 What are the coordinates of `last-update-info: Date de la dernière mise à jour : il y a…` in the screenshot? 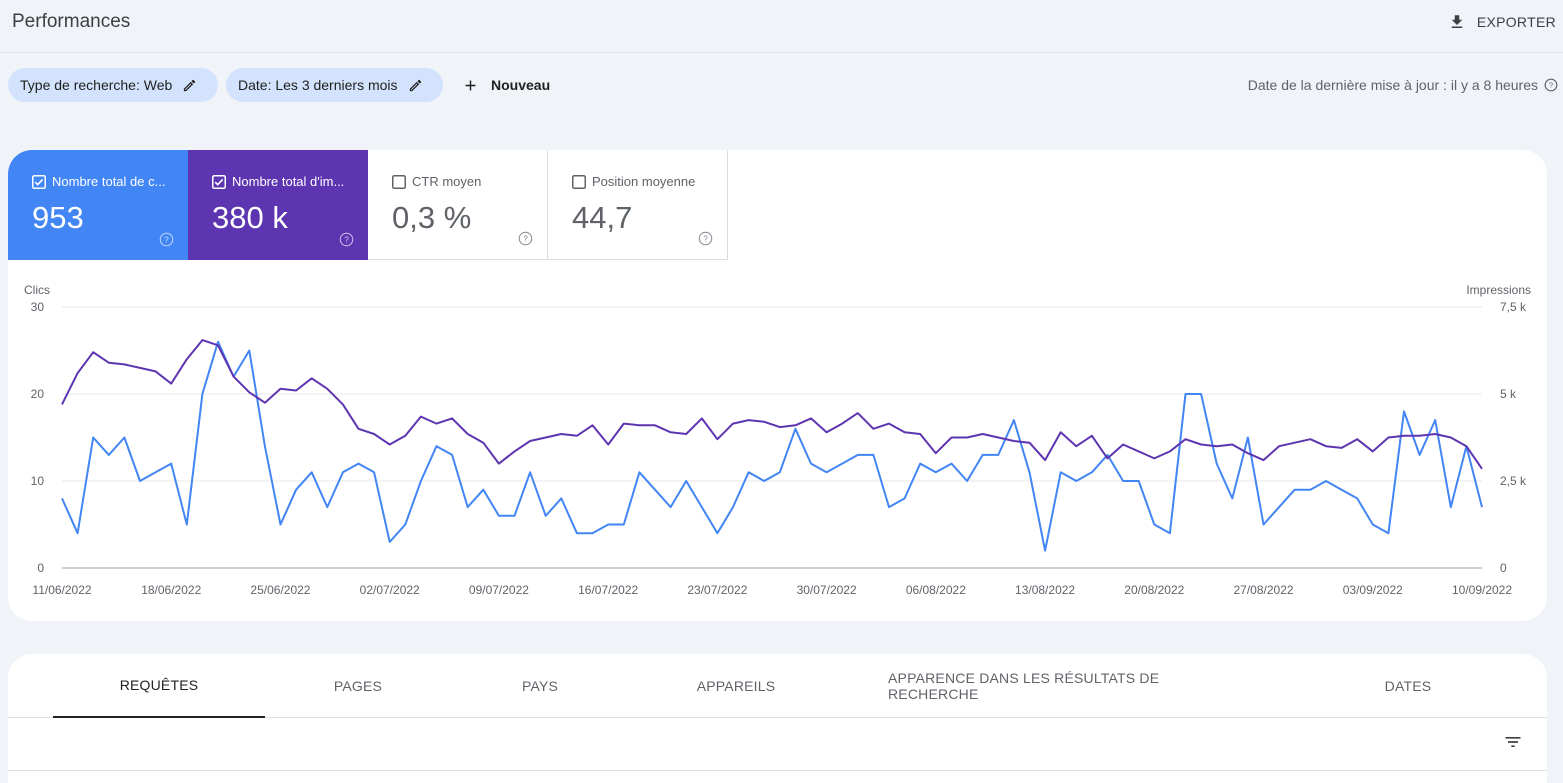 It's located at (1403, 85).